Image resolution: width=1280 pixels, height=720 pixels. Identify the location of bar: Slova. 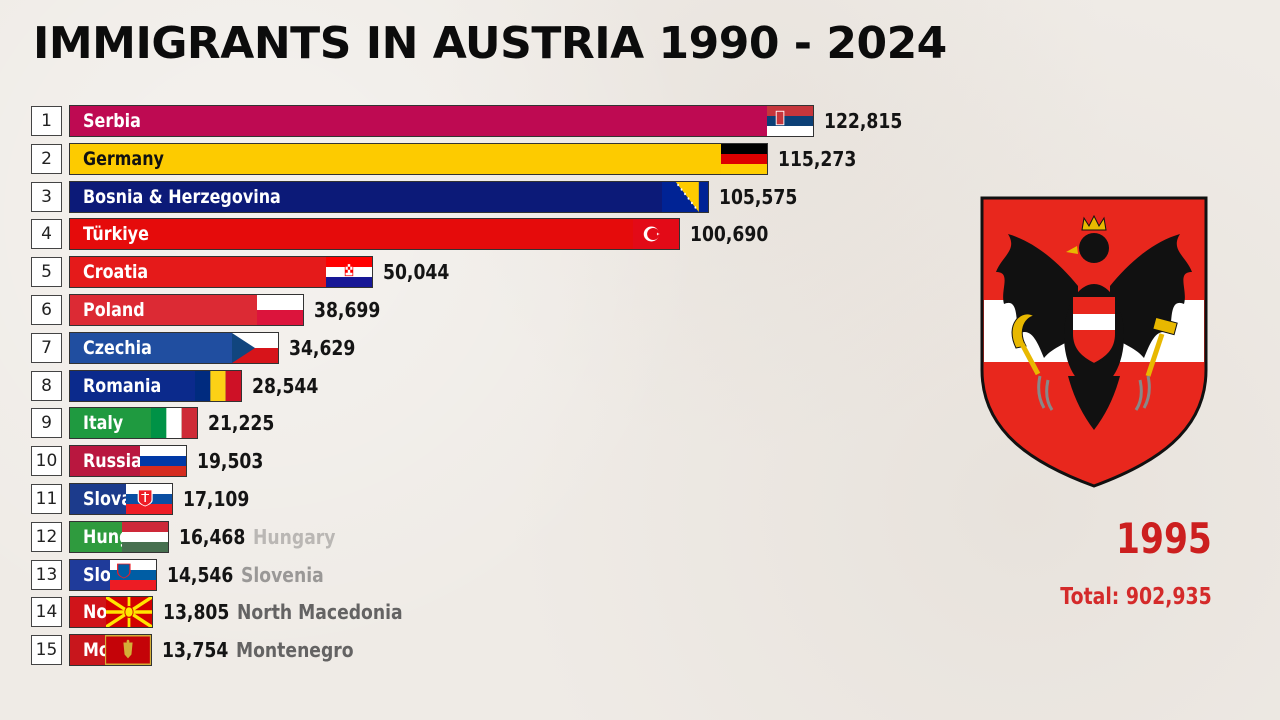
(121, 499).